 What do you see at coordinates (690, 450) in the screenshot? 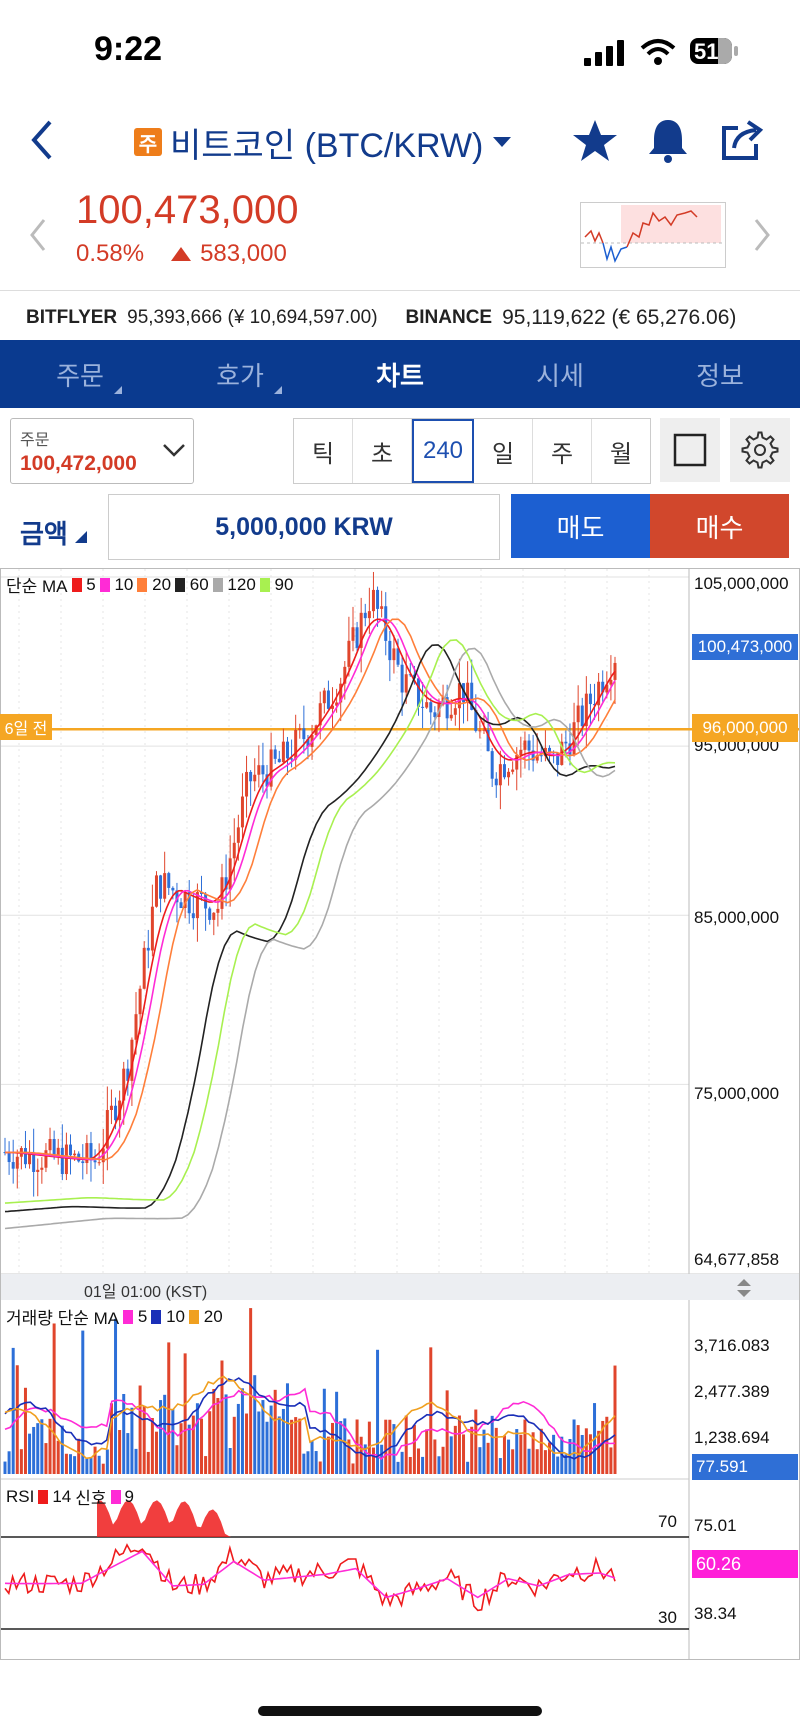
I see `layout-toggle-button` at bounding box center [690, 450].